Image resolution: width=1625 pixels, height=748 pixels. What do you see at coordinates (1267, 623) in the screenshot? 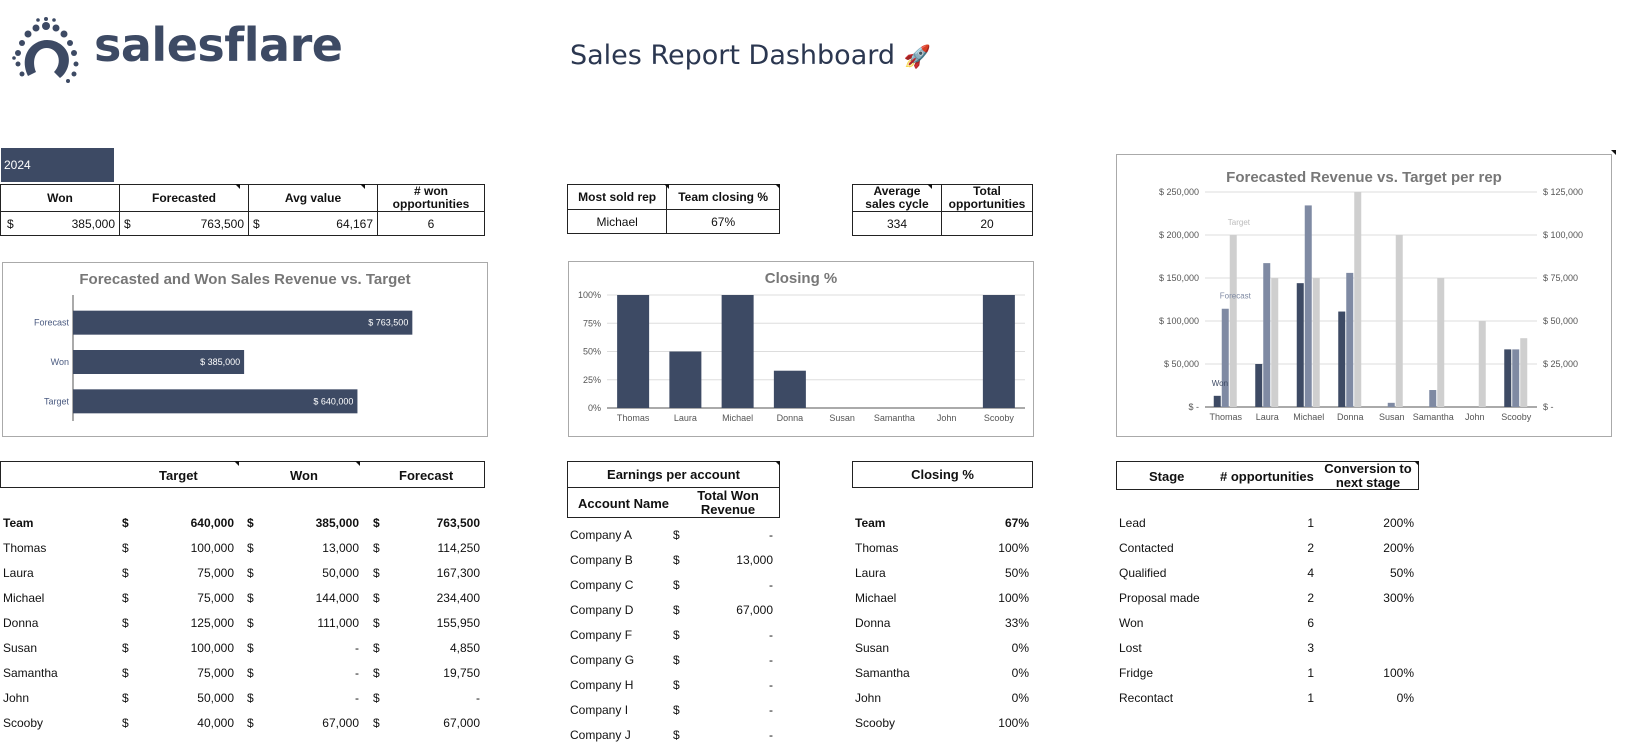
I see `table-row: Won 6` at bounding box center [1267, 623].